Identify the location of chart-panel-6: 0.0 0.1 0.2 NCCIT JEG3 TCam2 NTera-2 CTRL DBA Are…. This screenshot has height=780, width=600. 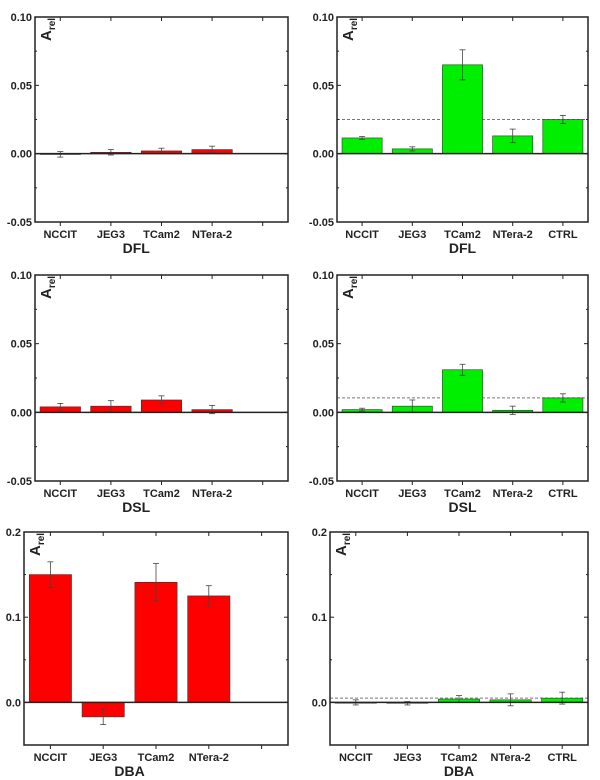
(450, 653).